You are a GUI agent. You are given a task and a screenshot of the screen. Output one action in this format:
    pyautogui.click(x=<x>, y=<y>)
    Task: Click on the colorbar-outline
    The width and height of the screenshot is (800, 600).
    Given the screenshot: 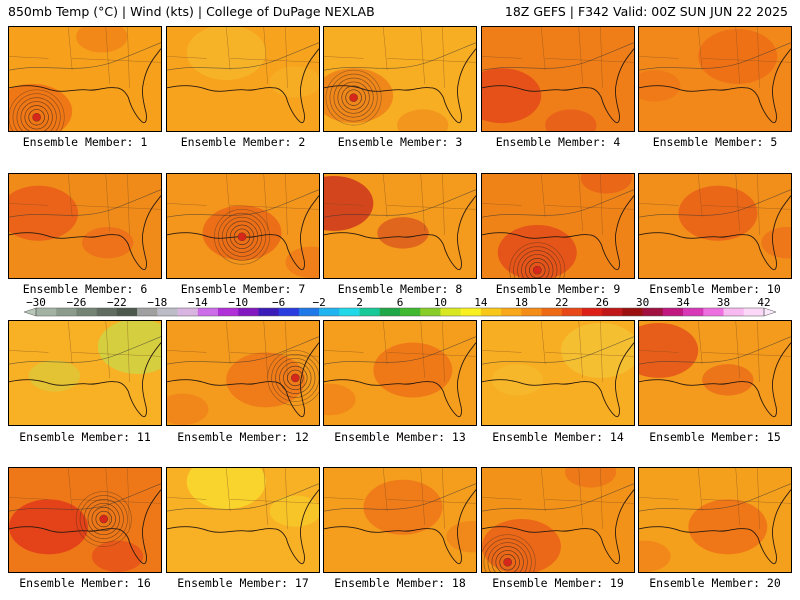 What is the action you would take?
    pyautogui.click(x=400, y=312)
    